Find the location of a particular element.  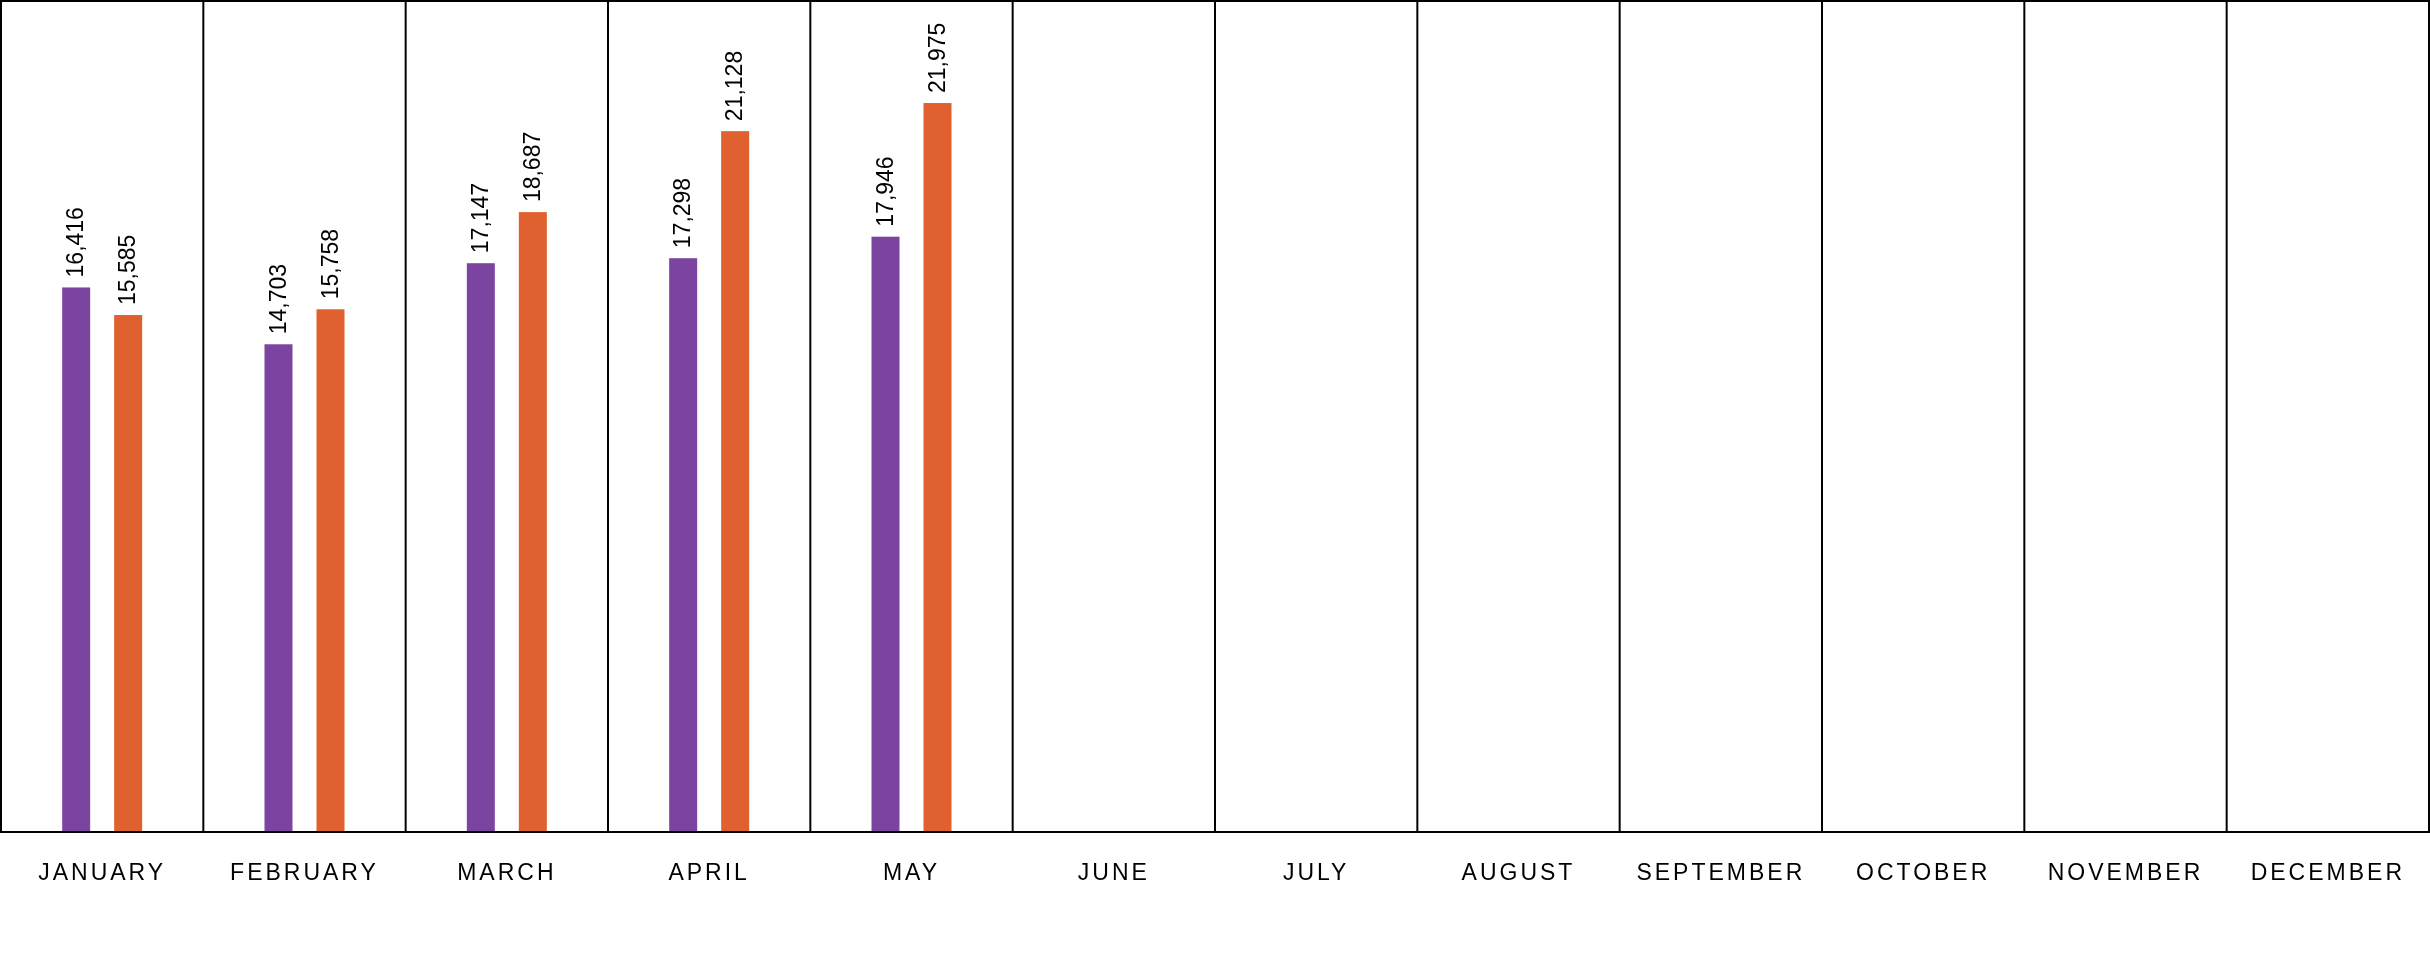

x-tick-label: APRIL is located at coordinates (709, 872).